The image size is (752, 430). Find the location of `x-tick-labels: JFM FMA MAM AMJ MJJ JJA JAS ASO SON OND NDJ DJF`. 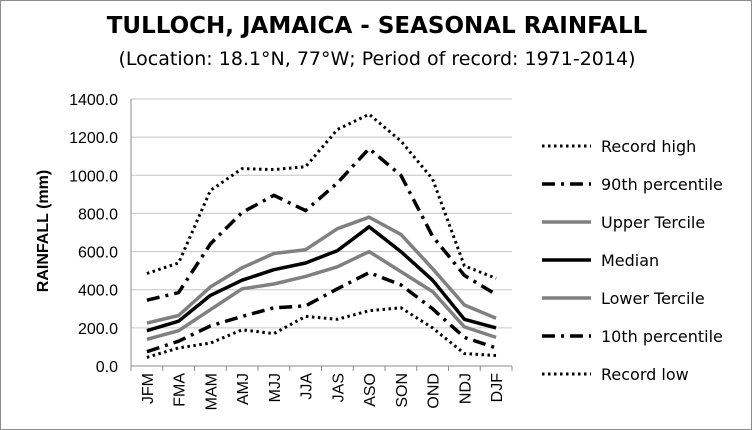

x-tick-labels: JFM FMA MAM AMJ MJJ JJA JAS ASO SON OND NDJ DJF is located at coordinates (323, 392).